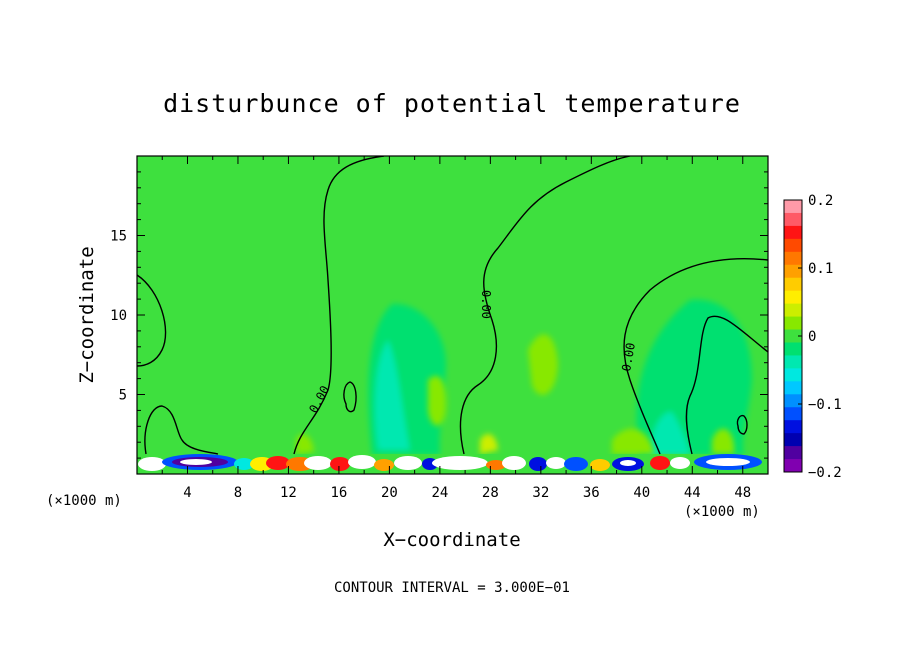 This screenshot has width=904, height=654. I want to click on y-axis-label: Z−coordinate, so click(87, 314).